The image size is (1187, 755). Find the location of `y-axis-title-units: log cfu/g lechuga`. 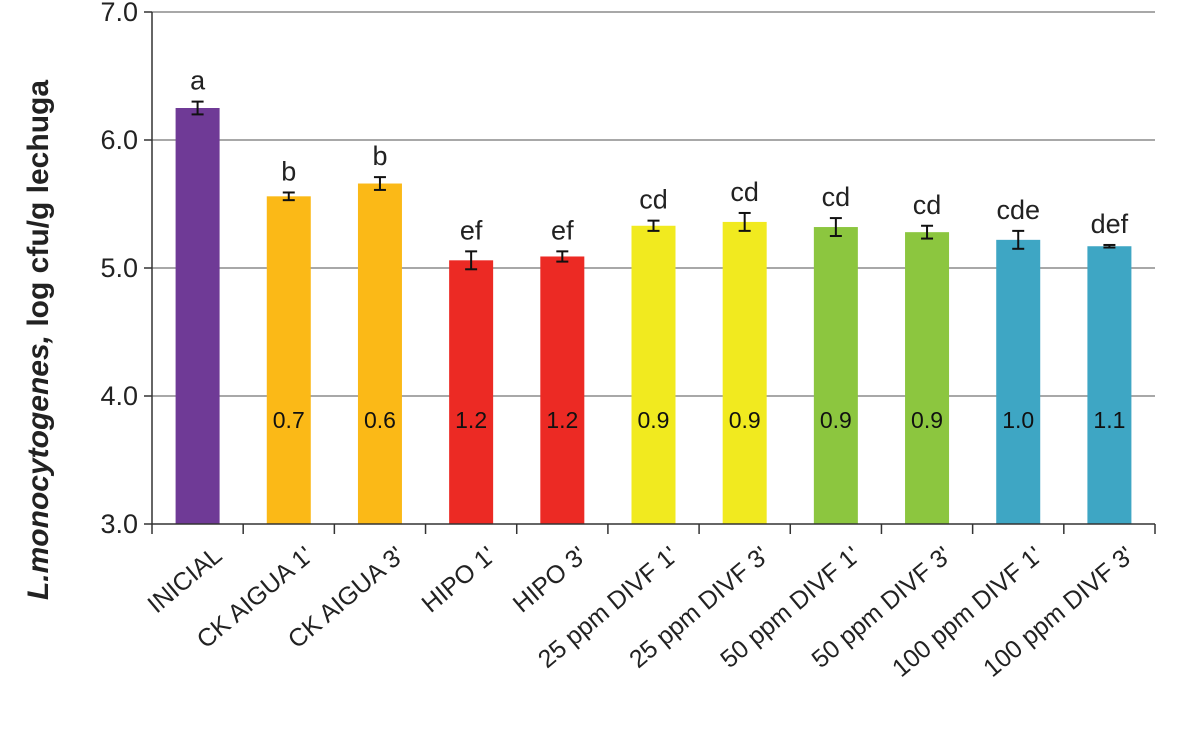

y-axis-title-units: log cfu/g lechuga is located at coordinates (38, 207).